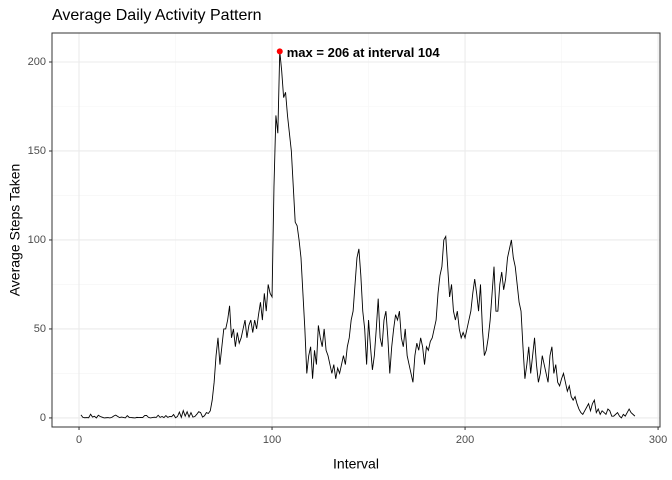  Describe the element at coordinates (15, 230) in the screenshot. I see `y-axis-title: Average Steps Taken` at that location.